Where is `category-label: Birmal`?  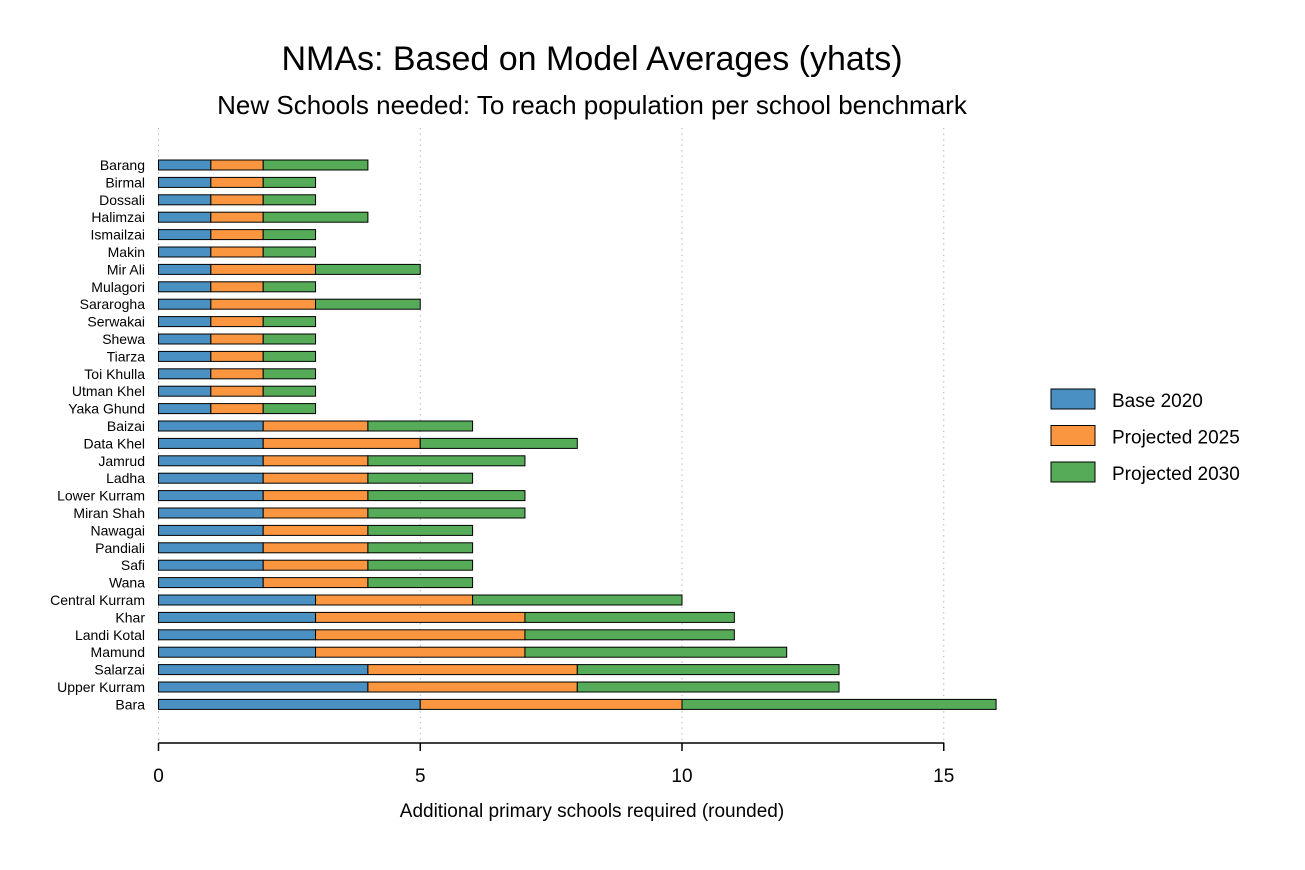 category-label: Birmal is located at coordinates (125, 182).